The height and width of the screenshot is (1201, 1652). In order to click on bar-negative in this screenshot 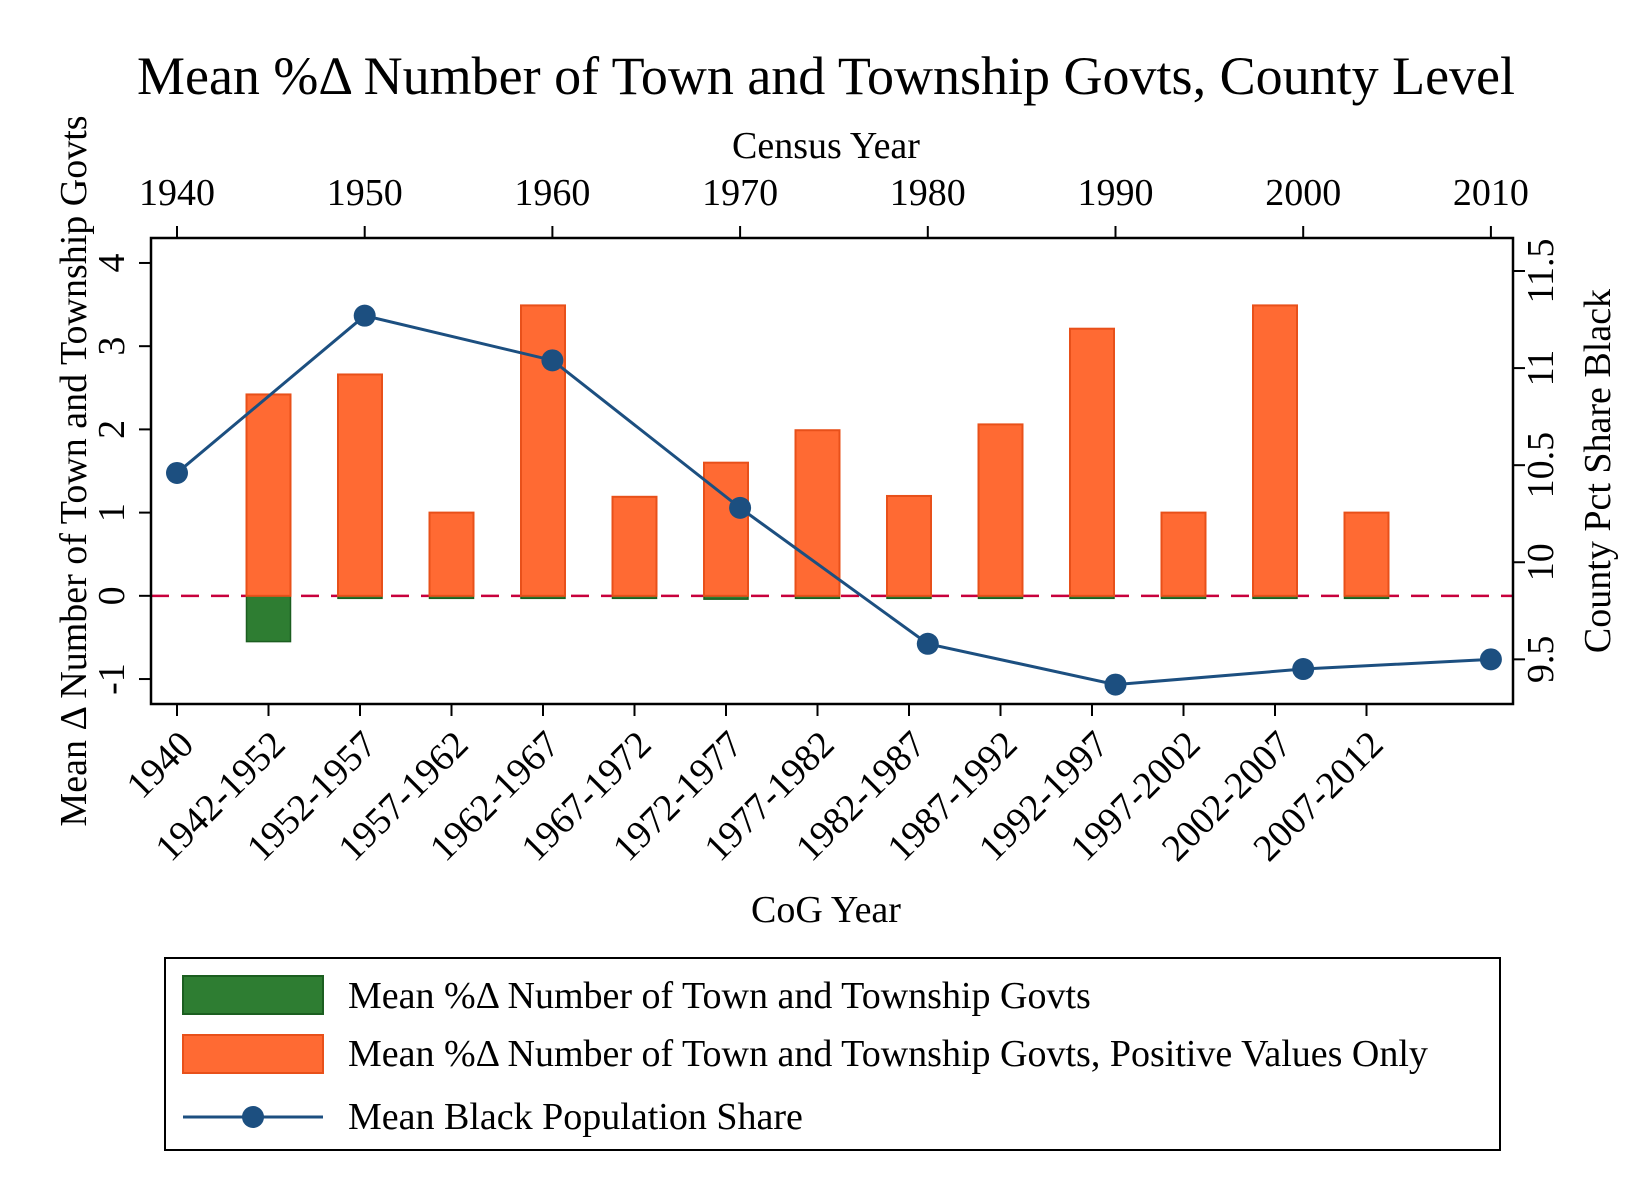, I will do `click(268, 619)`.